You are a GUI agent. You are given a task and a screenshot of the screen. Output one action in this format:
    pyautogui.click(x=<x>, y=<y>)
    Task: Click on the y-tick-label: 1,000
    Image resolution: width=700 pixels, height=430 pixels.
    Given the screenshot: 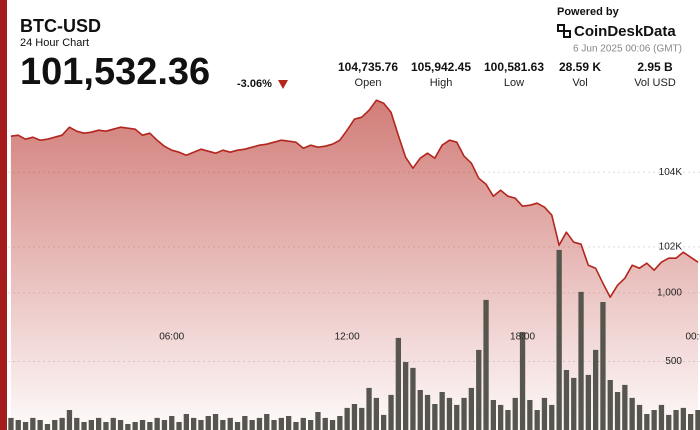 What is the action you would take?
    pyautogui.click(x=669, y=293)
    